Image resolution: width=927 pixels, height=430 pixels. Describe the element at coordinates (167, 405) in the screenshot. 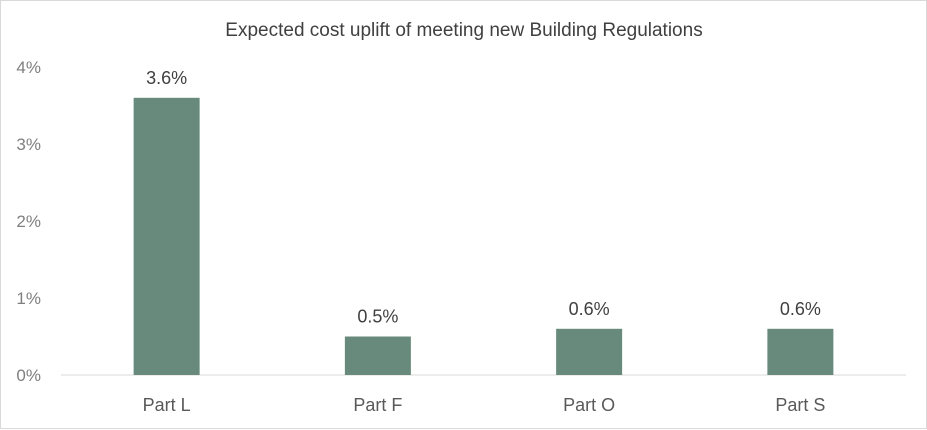

I see `x-tick-label: Part L` at that location.